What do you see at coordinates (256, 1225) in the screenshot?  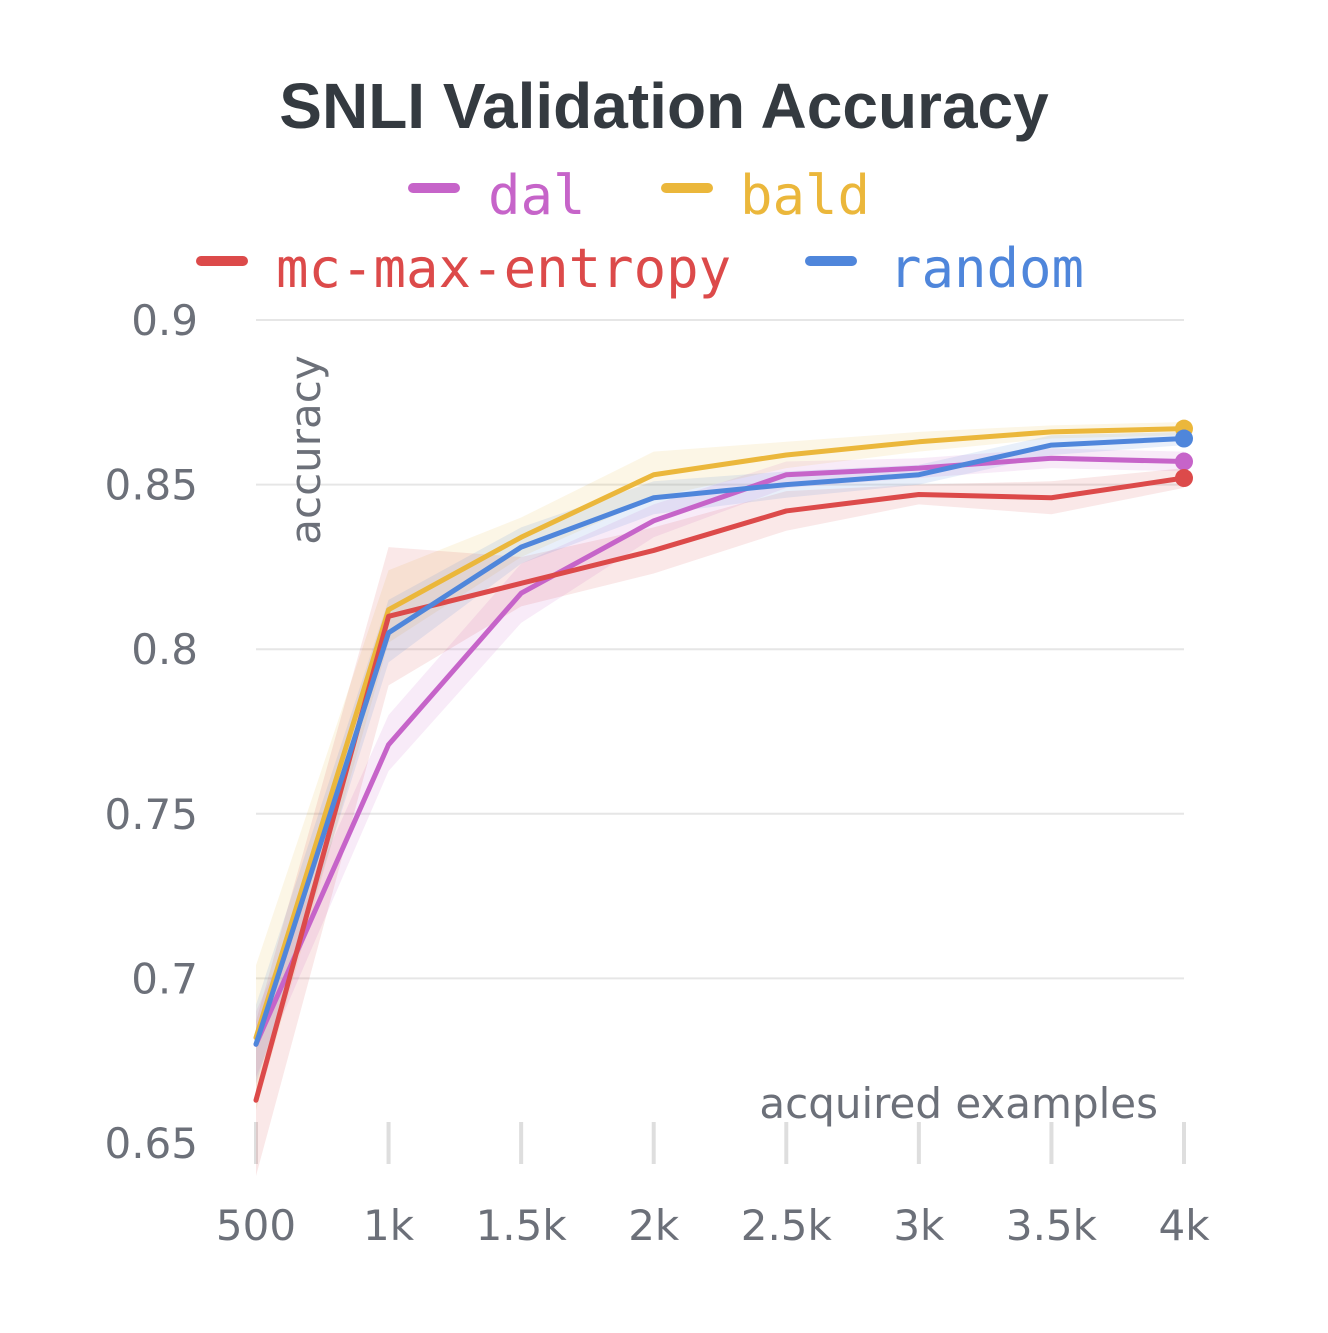 I see `x-tick-label-500: 500` at bounding box center [256, 1225].